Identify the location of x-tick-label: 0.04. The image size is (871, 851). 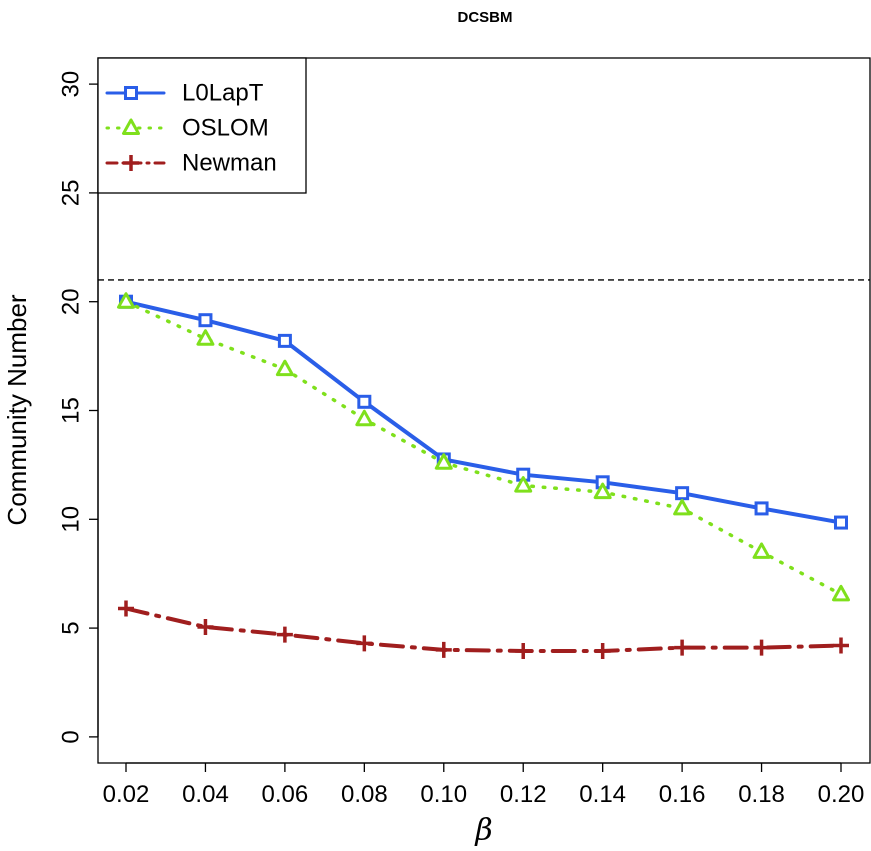
(205, 794).